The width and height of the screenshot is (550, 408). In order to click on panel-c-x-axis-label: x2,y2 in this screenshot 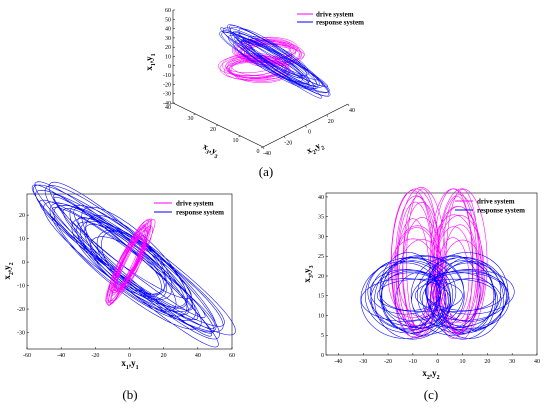, I will do `click(430, 374)`.